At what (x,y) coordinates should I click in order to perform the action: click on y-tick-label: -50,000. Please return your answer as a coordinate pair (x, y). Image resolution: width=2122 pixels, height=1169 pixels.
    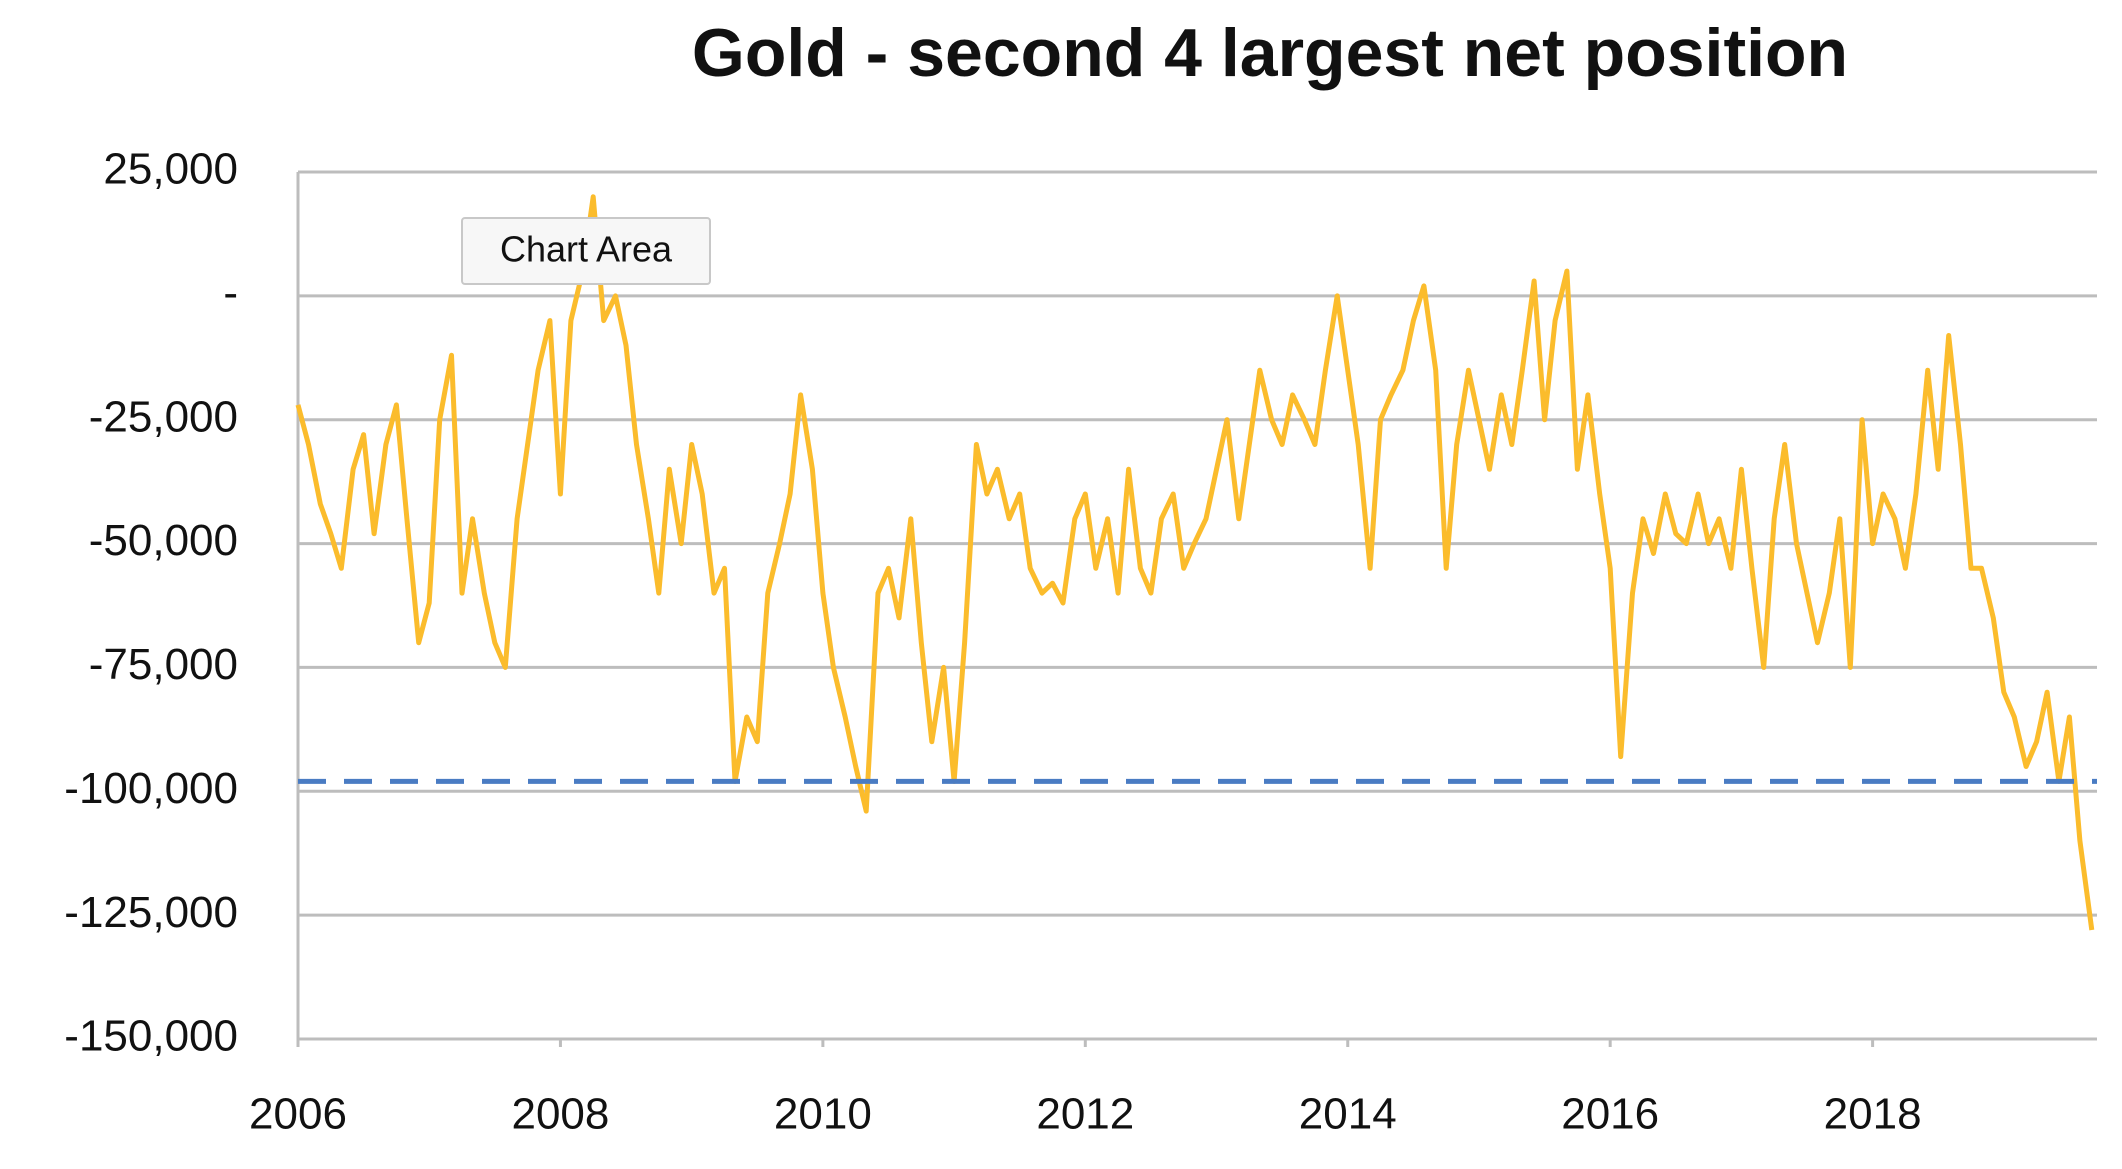
    Looking at the image, I should click on (163, 540).